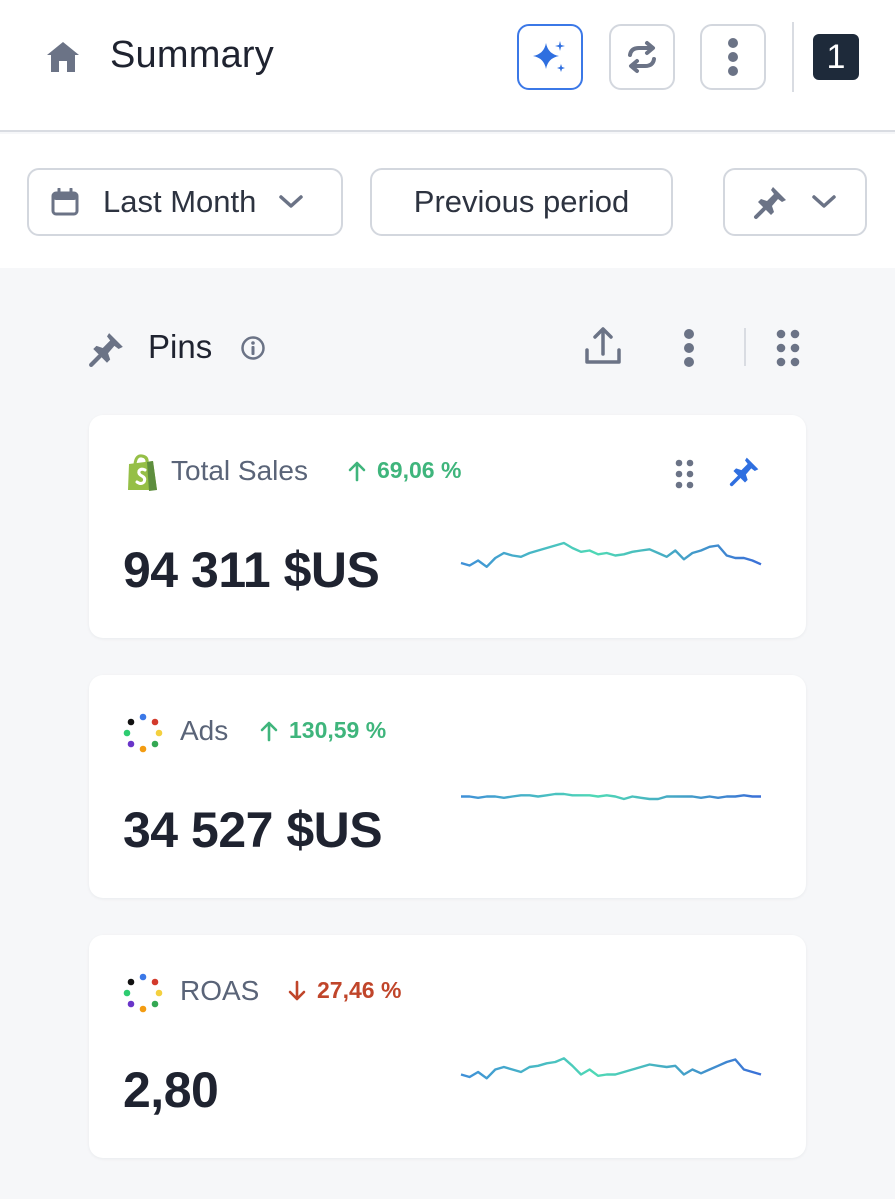 Image resolution: width=895 pixels, height=1199 pixels. I want to click on trend-indicator: 69,06 %, so click(404, 470).